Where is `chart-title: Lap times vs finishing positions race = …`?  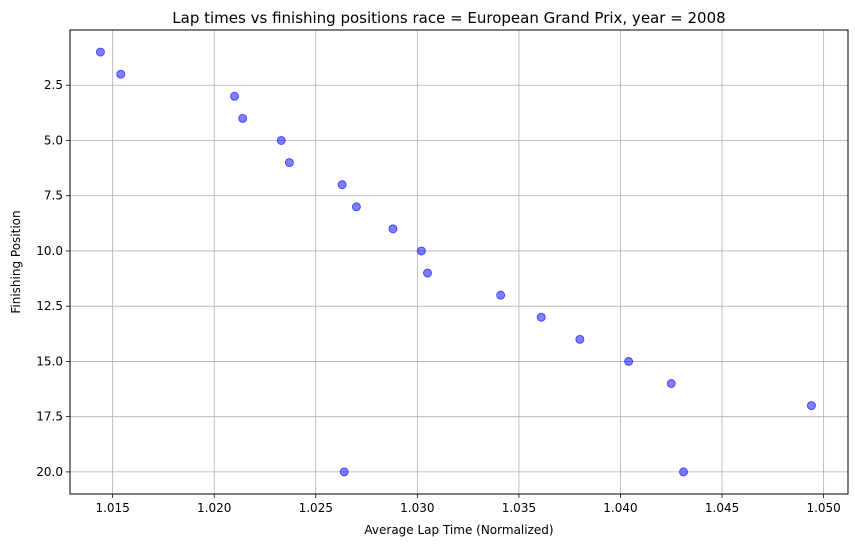 chart-title: Lap times vs finishing positions race = … is located at coordinates (448, 18).